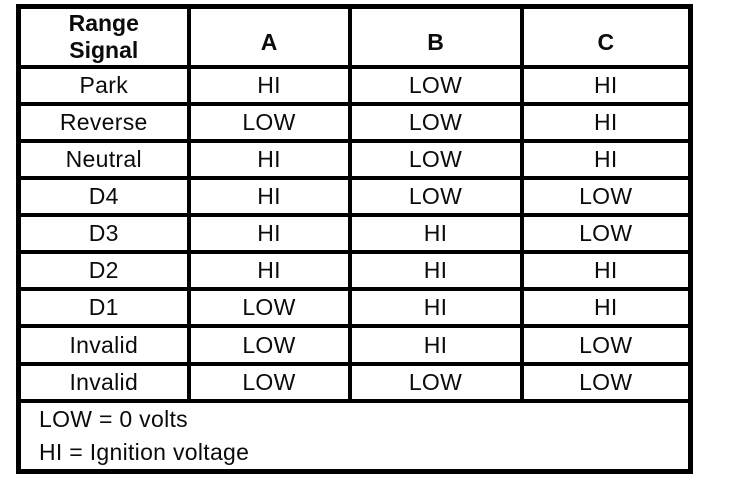 Image resolution: width=736 pixels, height=484 pixels. Describe the element at coordinates (103, 197) in the screenshot. I see `signal-cell: D4` at that location.